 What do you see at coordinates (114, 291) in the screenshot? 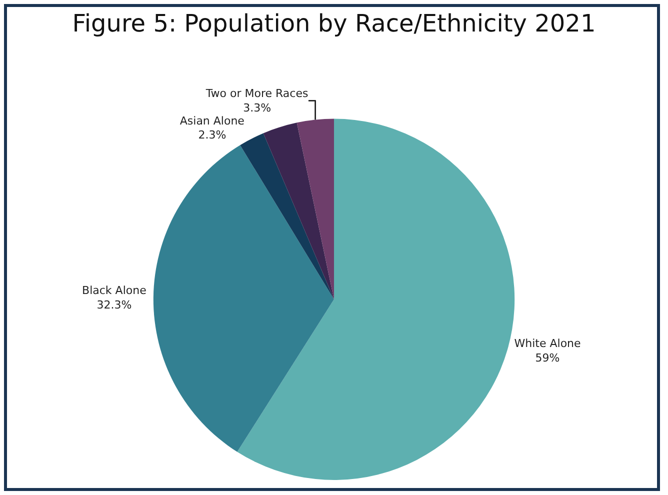
I see `slice-label: Black Alone` at bounding box center [114, 291].